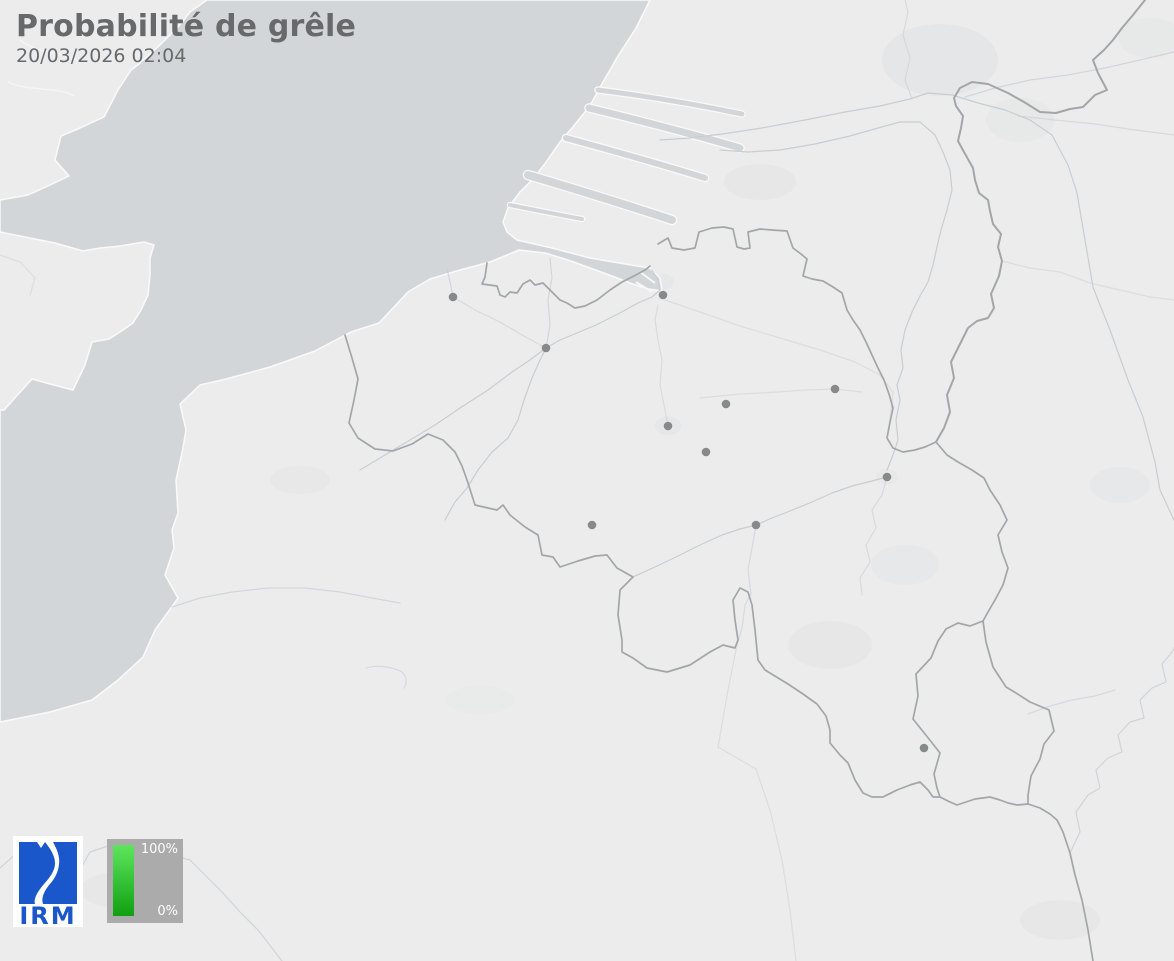 The width and height of the screenshot is (1174, 961). I want to click on irm-logo-swoosh-icon, so click(48, 873).